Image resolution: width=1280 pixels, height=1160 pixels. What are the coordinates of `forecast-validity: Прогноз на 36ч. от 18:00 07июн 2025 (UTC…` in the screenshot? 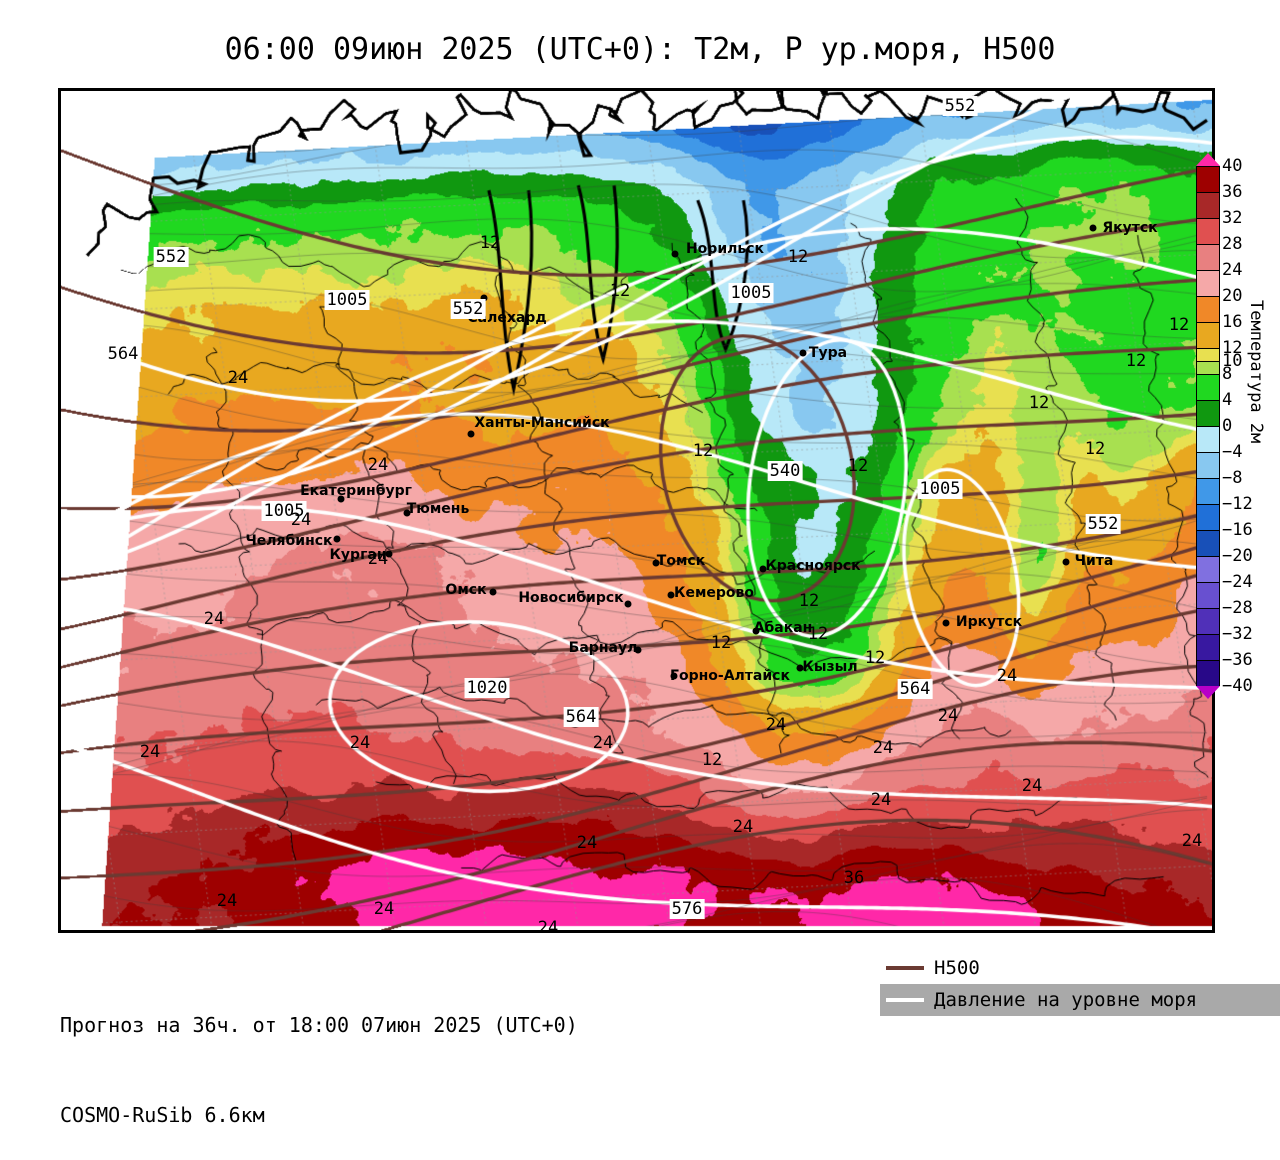 It's located at (319, 1025).